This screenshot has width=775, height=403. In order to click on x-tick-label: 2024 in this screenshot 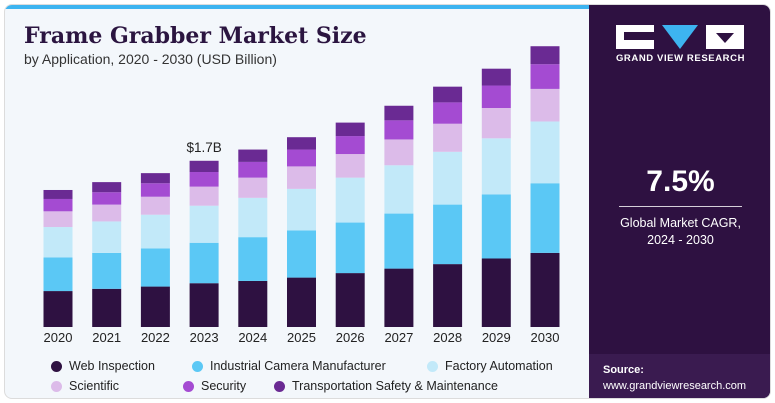, I will do `click(252, 337)`.